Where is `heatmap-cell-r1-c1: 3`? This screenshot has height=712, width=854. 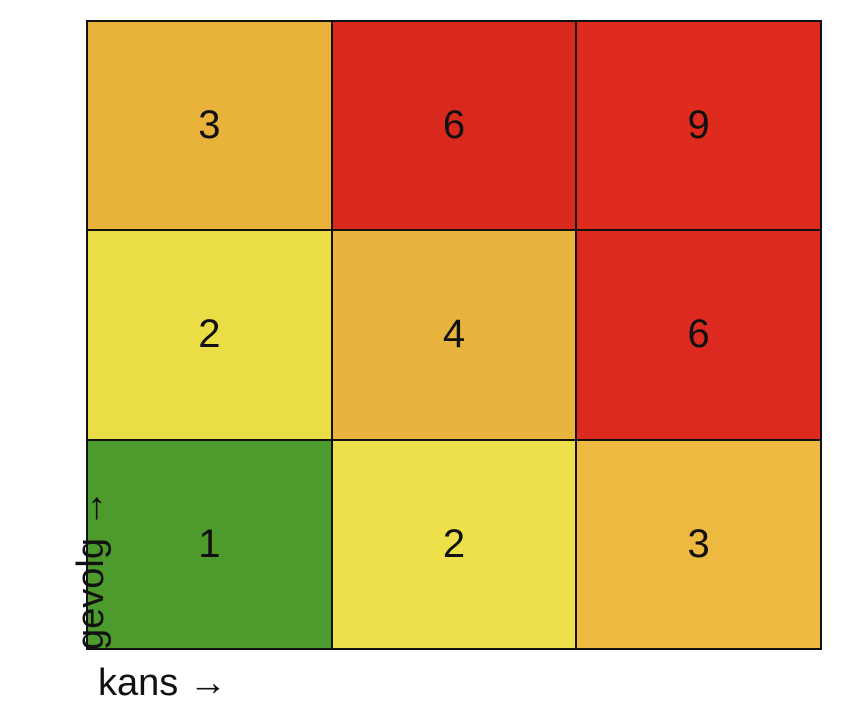
heatmap-cell-r1-c1: 3 is located at coordinates (209, 126).